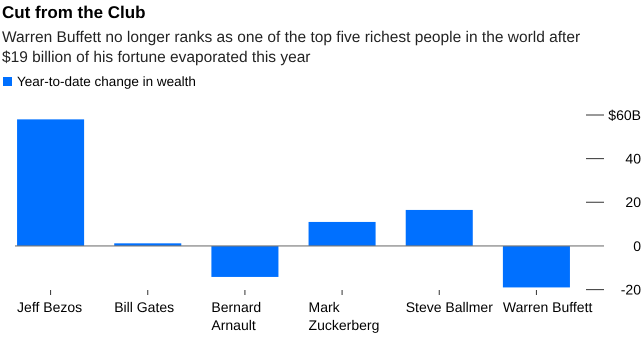  What do you see at coordinates (631, 290) in the screenshot?
I see `y-tick-label: -20` at bounding box center [631, 290].